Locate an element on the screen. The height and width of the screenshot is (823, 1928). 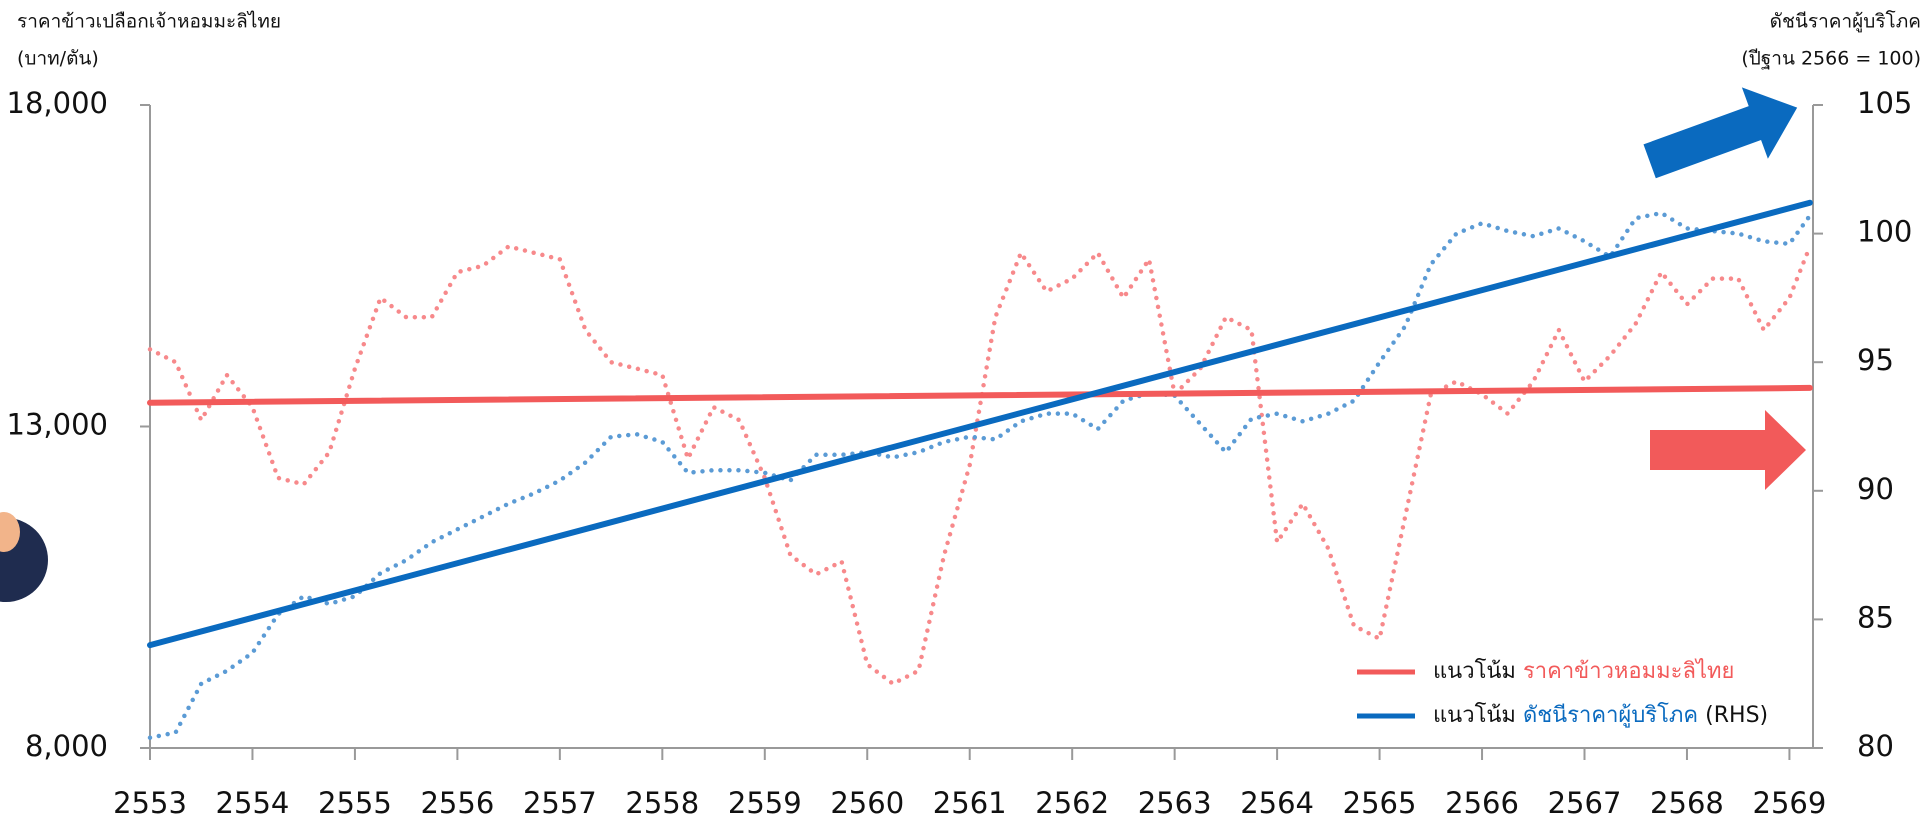
legend-legend-suffix: (RHS) is located at coordinates (1736, 715).